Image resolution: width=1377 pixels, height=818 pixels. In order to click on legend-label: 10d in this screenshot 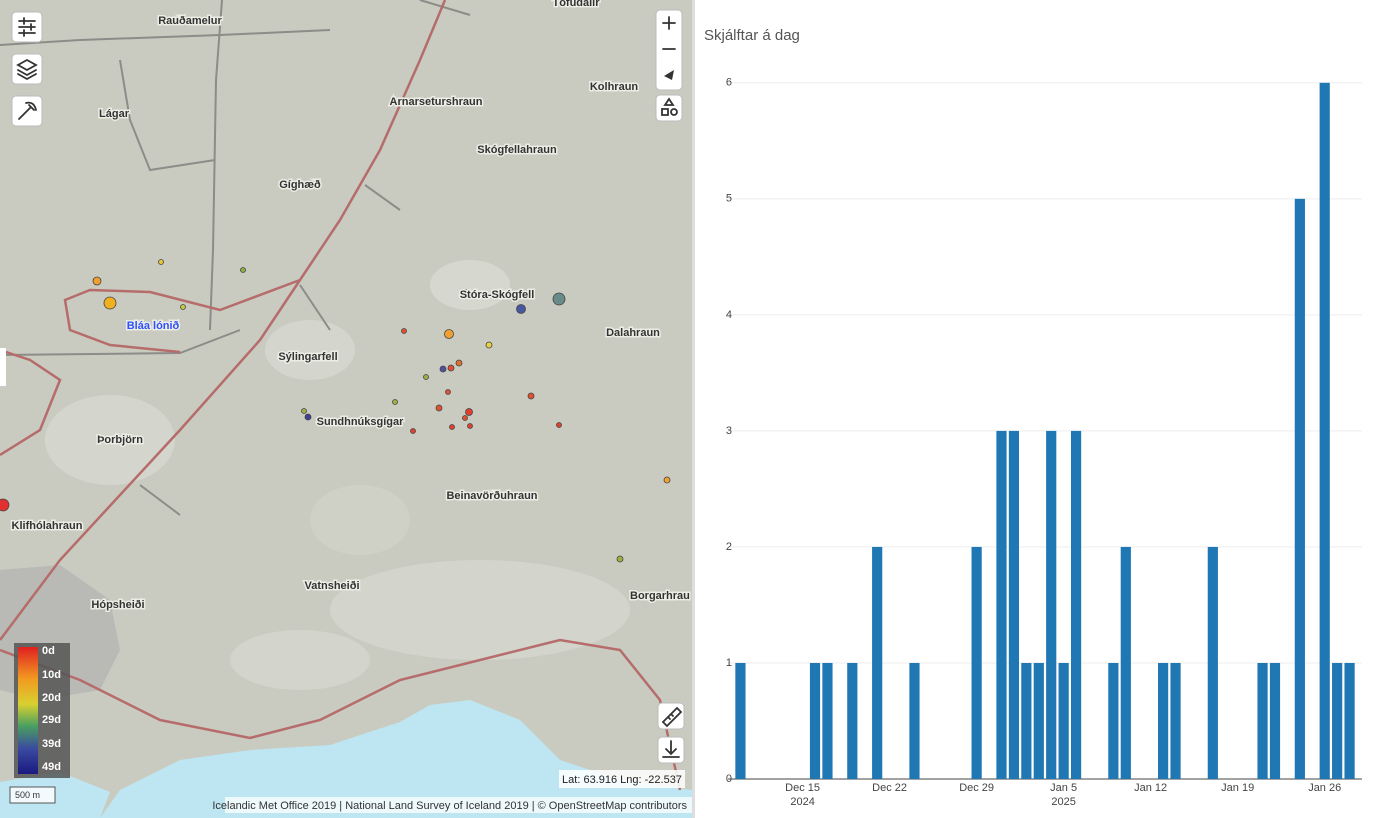, I will do `click(51, 675)`.